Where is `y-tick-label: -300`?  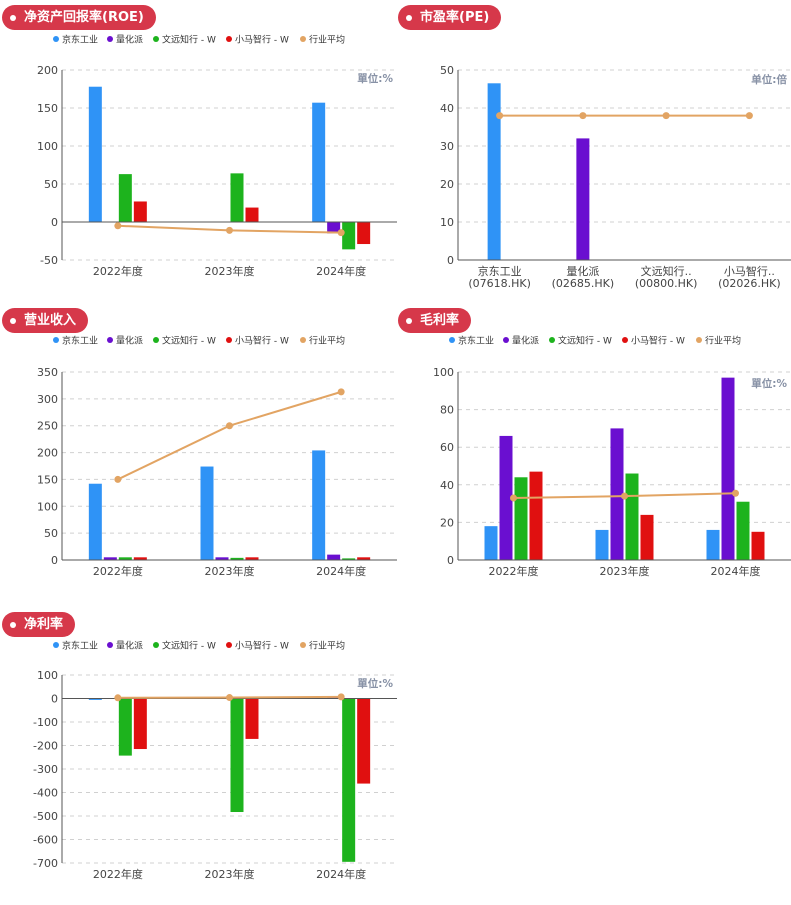 y-tick-label: -300 is located at coordinates (45, 769).